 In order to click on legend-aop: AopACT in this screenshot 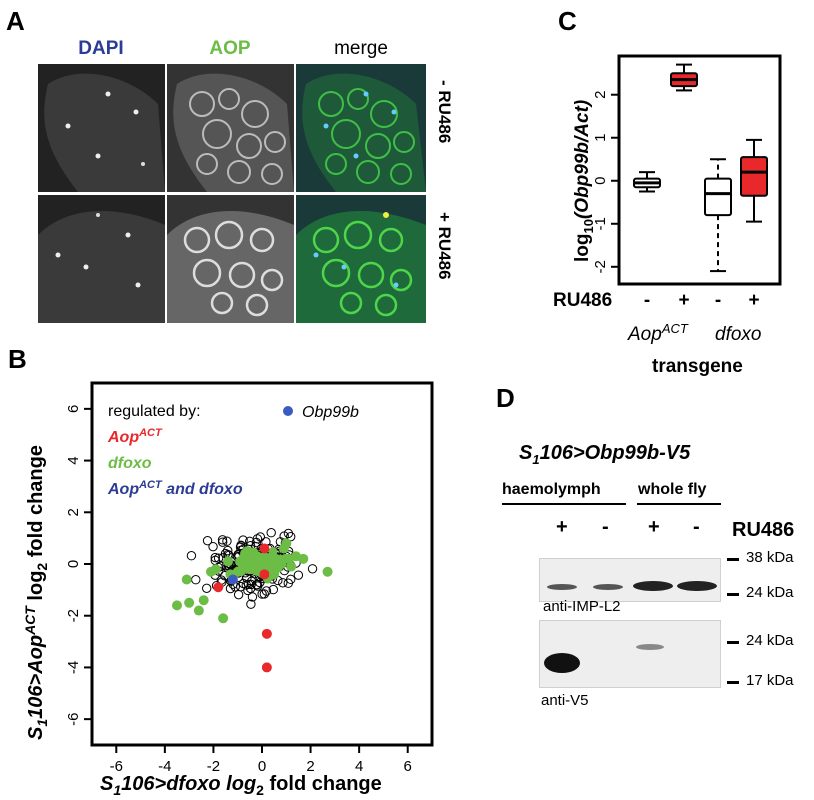, I will do `click(135, 436)`.